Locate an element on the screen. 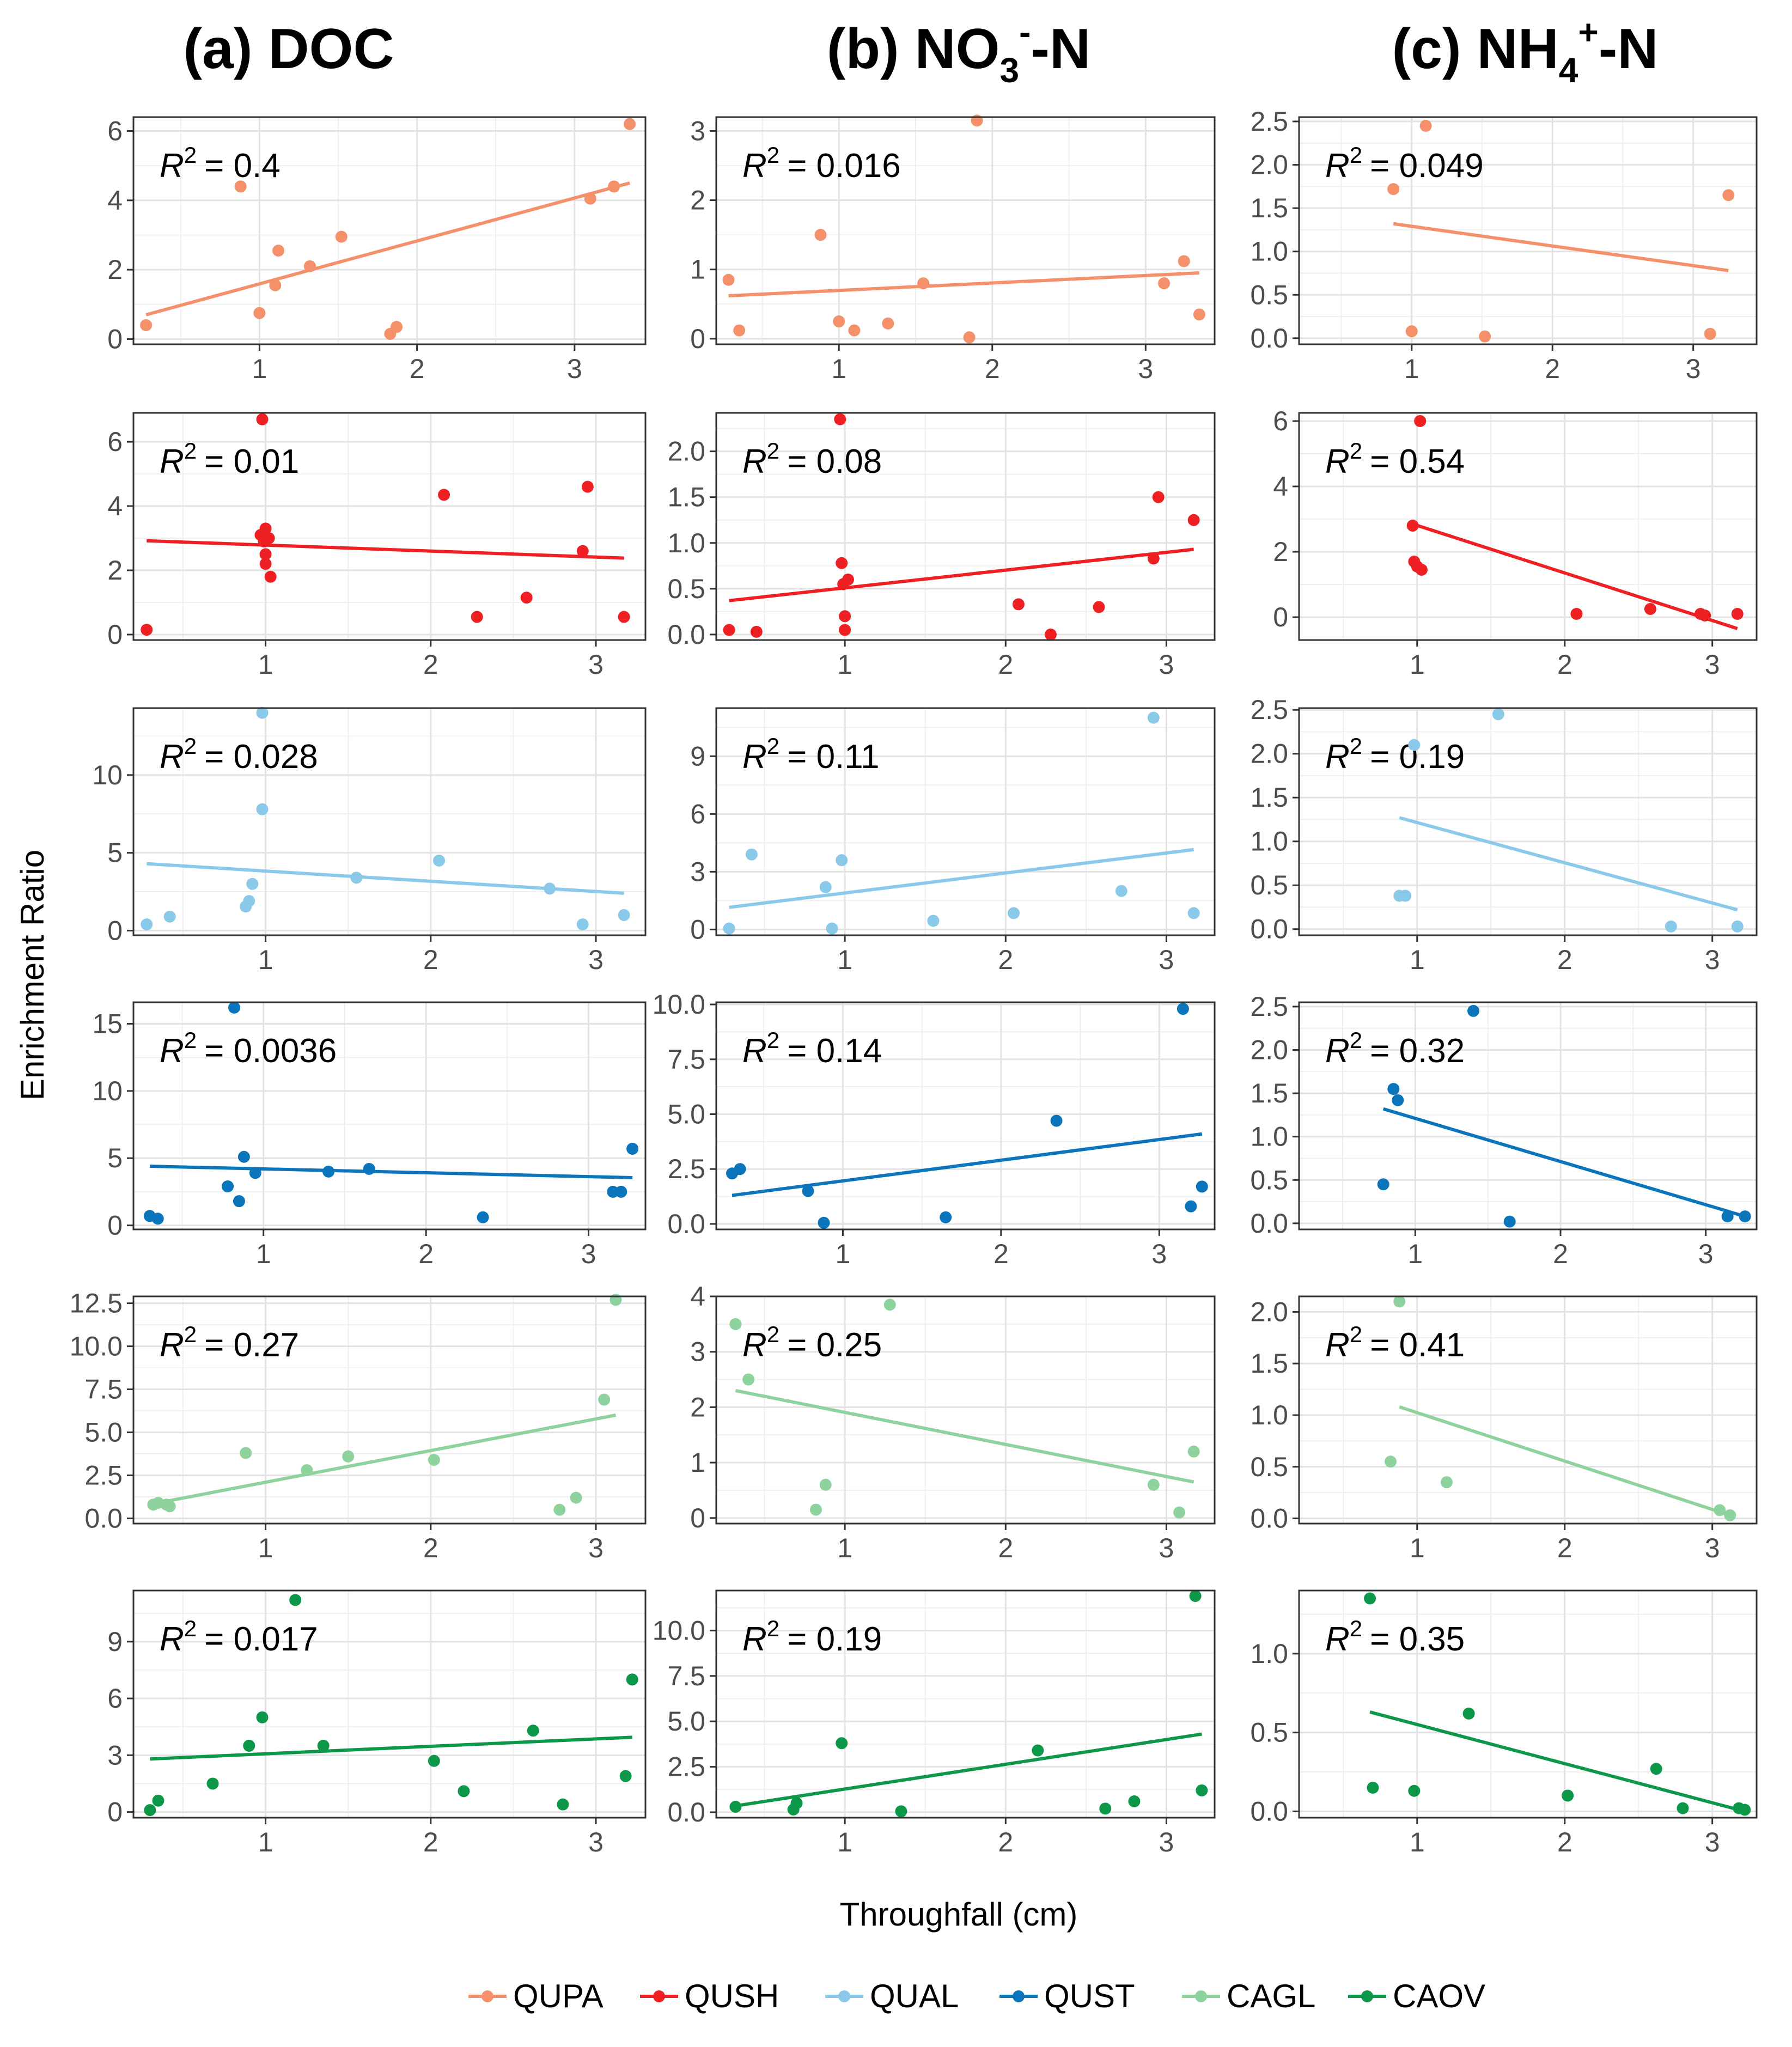 The image size is (1792, 2047). legend-label: QUST is located at coordinates (1089, 1996).